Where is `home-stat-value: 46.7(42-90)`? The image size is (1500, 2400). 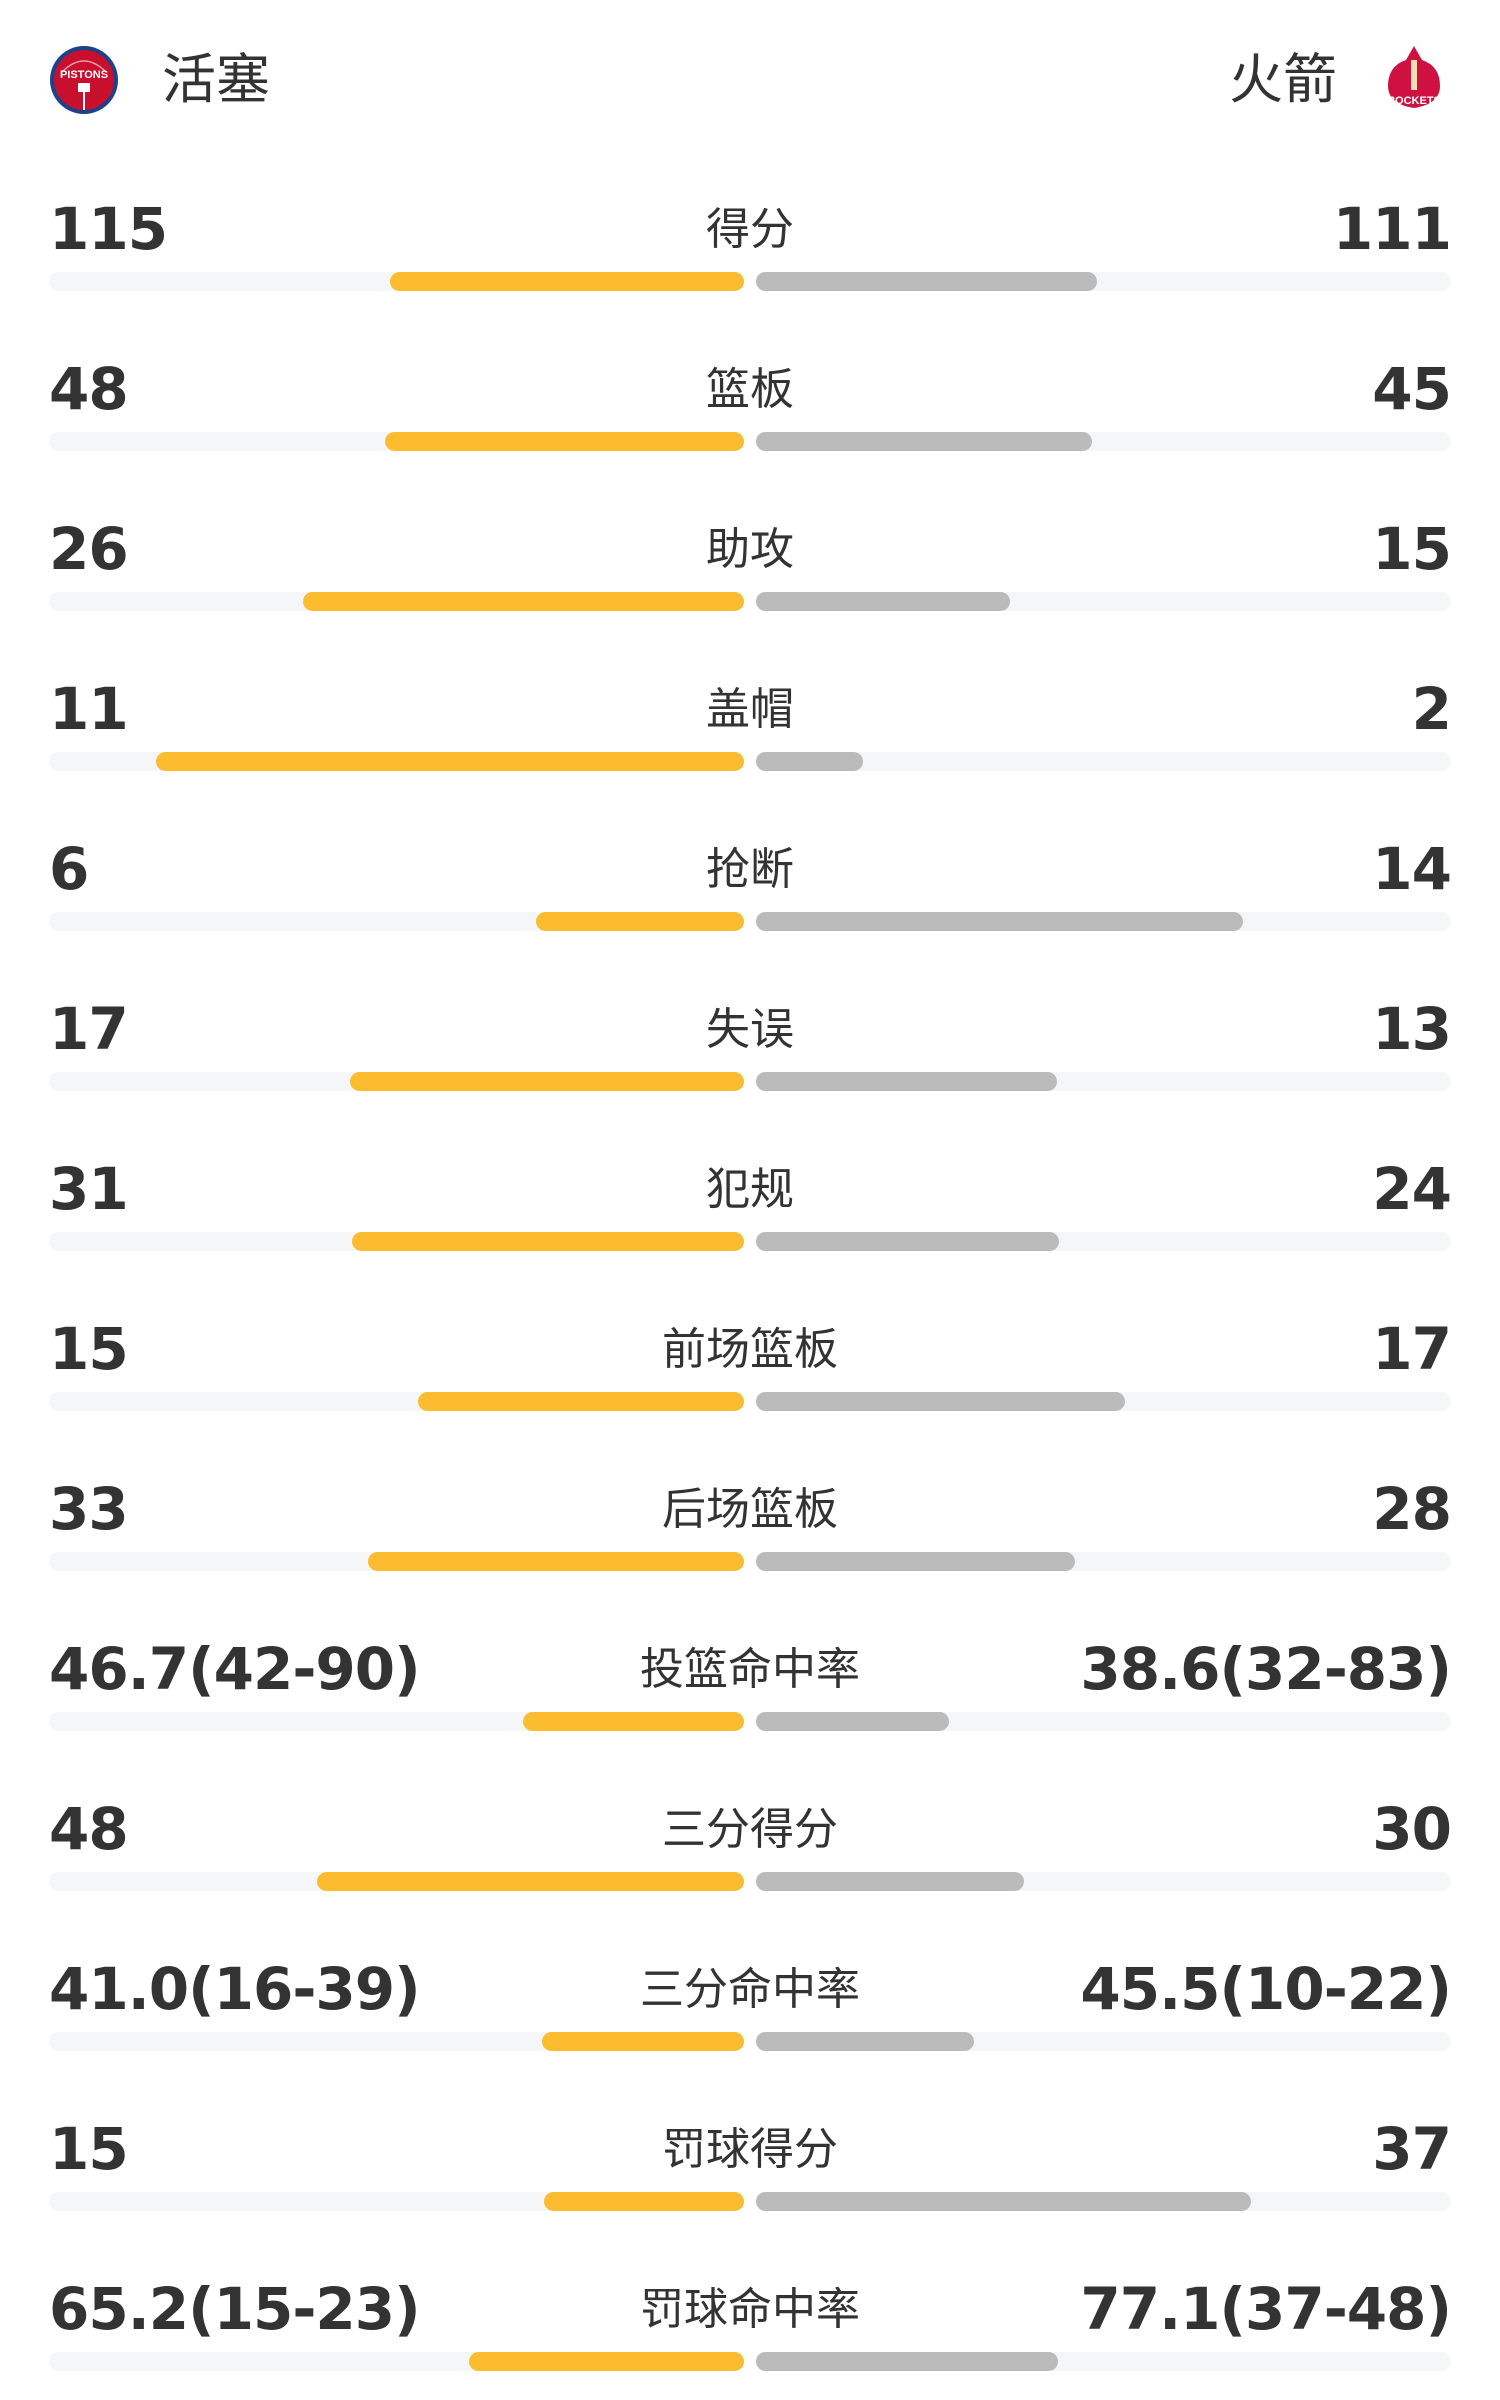
home-stat-value: 46.7(42-90) is located at coordinates (235, 1669).